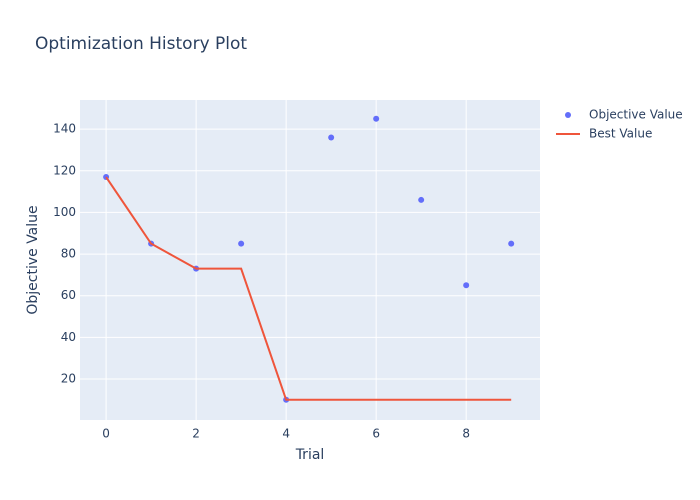  Describe the element at coordinates (68, 254) in the screenshot. I see `y-tick-label: 80` at that location.